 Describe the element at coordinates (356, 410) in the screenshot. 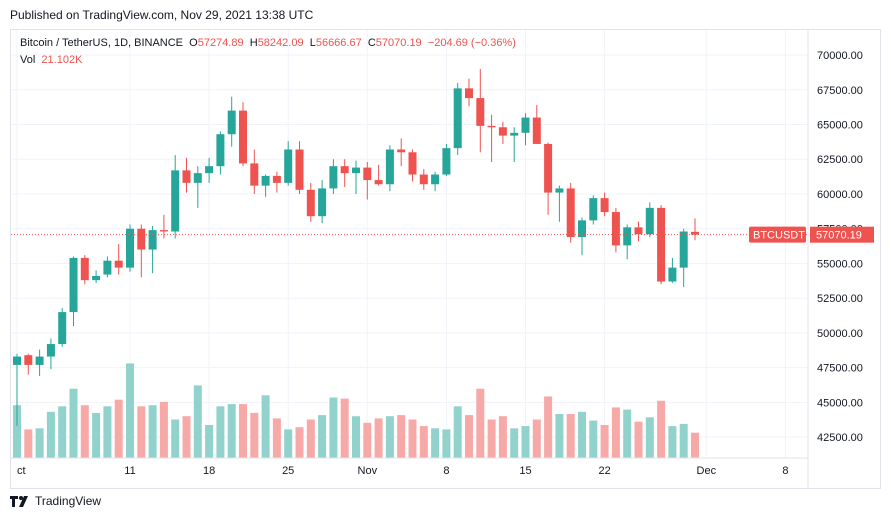

I see `volume-bars` at that location.